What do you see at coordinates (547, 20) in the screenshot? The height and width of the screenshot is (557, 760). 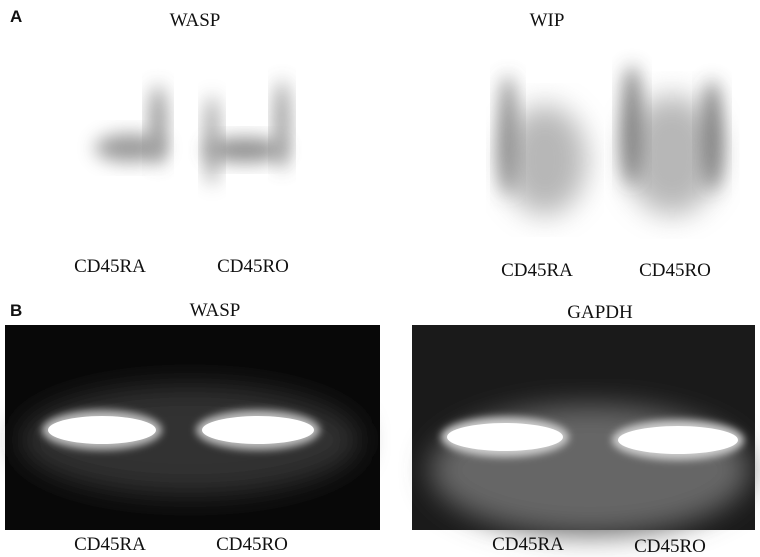 I see `blot-title: WIP` at bounding box center [547, 20].